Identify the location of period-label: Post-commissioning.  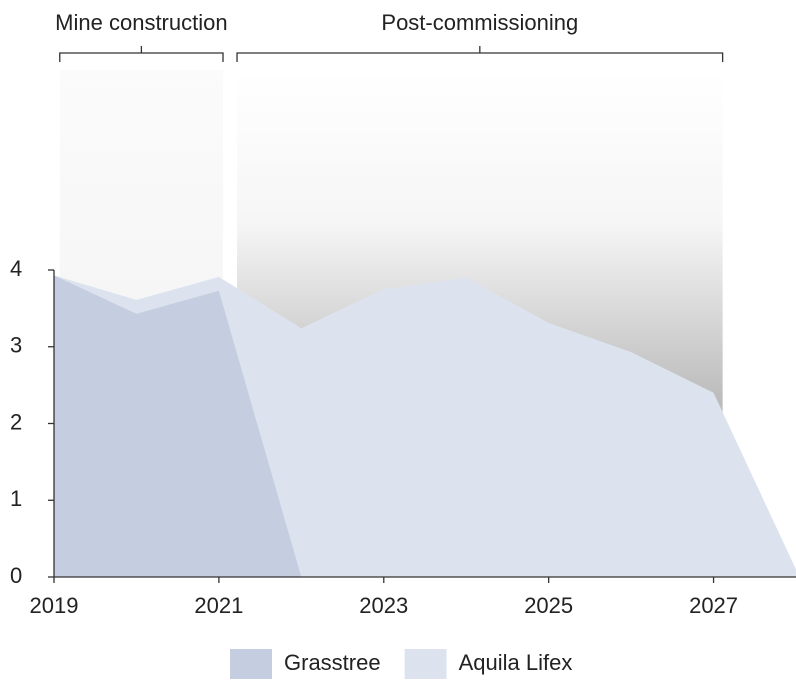
(479, 22).